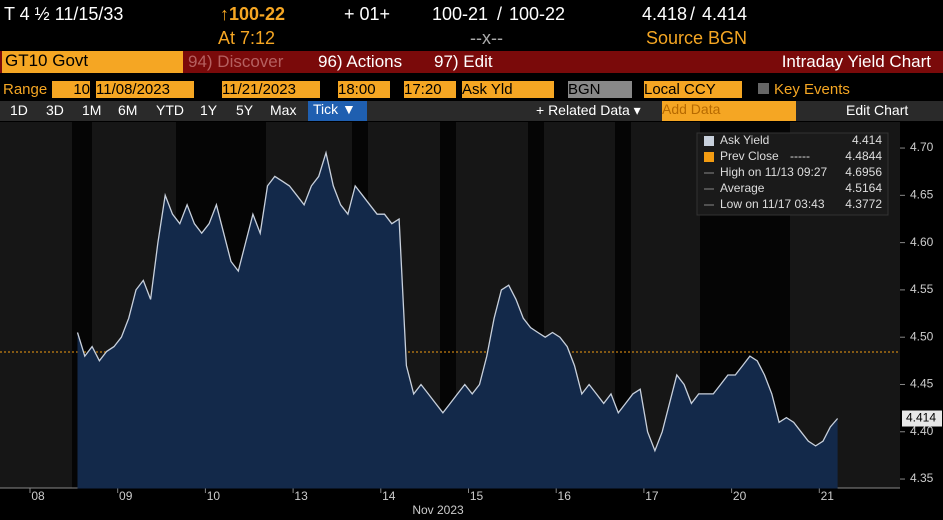  Describe the element at coordinates (463, 61) in the screenshot. I see `menu-item: 97) Edit` at that location.